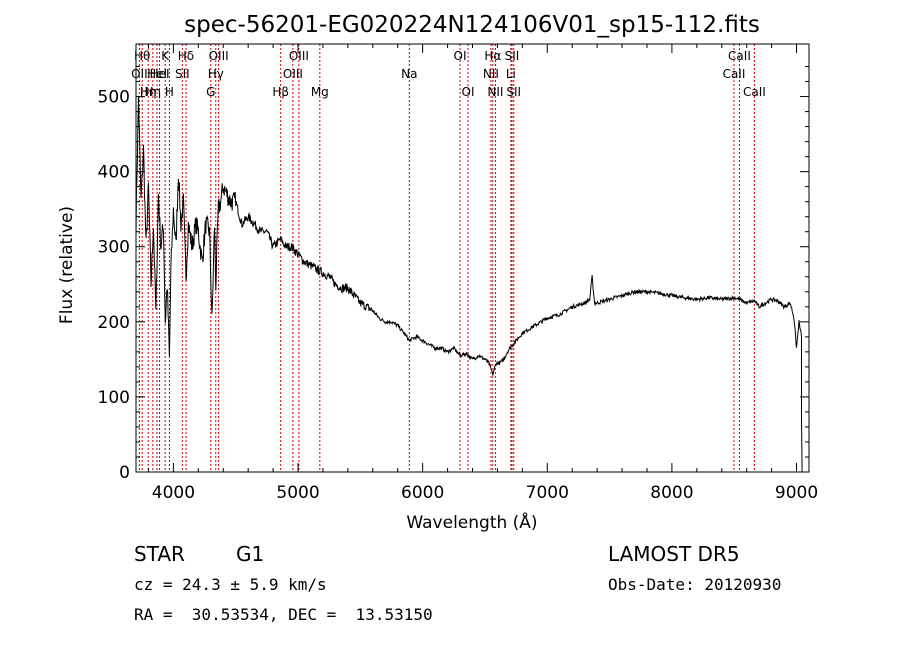  Describe the element at coordinates (159, 554) in the screenshot. I see `object-class: STAR` at that location.